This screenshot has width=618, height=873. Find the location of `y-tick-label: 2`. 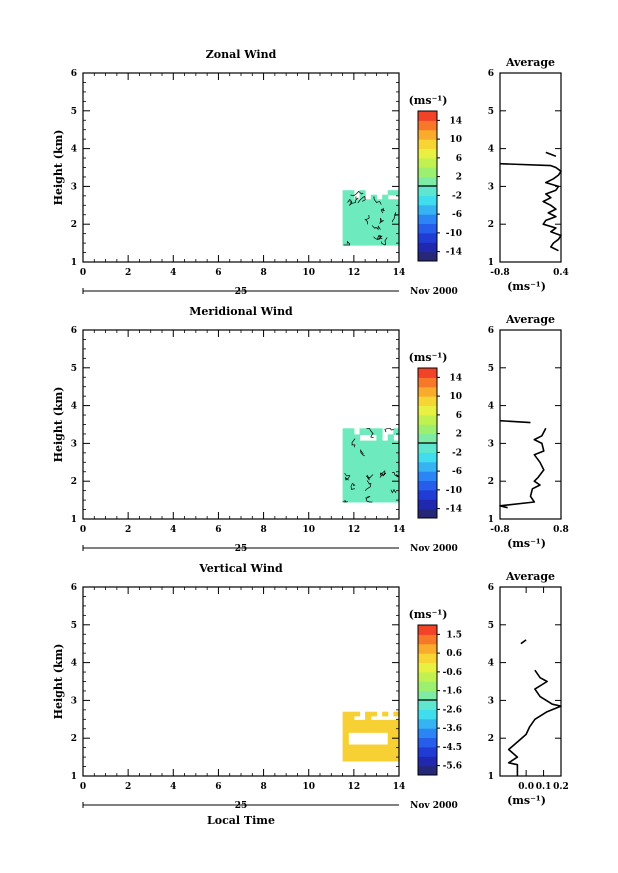

y-tick-label: 2 is located at coordinates (74, 739).